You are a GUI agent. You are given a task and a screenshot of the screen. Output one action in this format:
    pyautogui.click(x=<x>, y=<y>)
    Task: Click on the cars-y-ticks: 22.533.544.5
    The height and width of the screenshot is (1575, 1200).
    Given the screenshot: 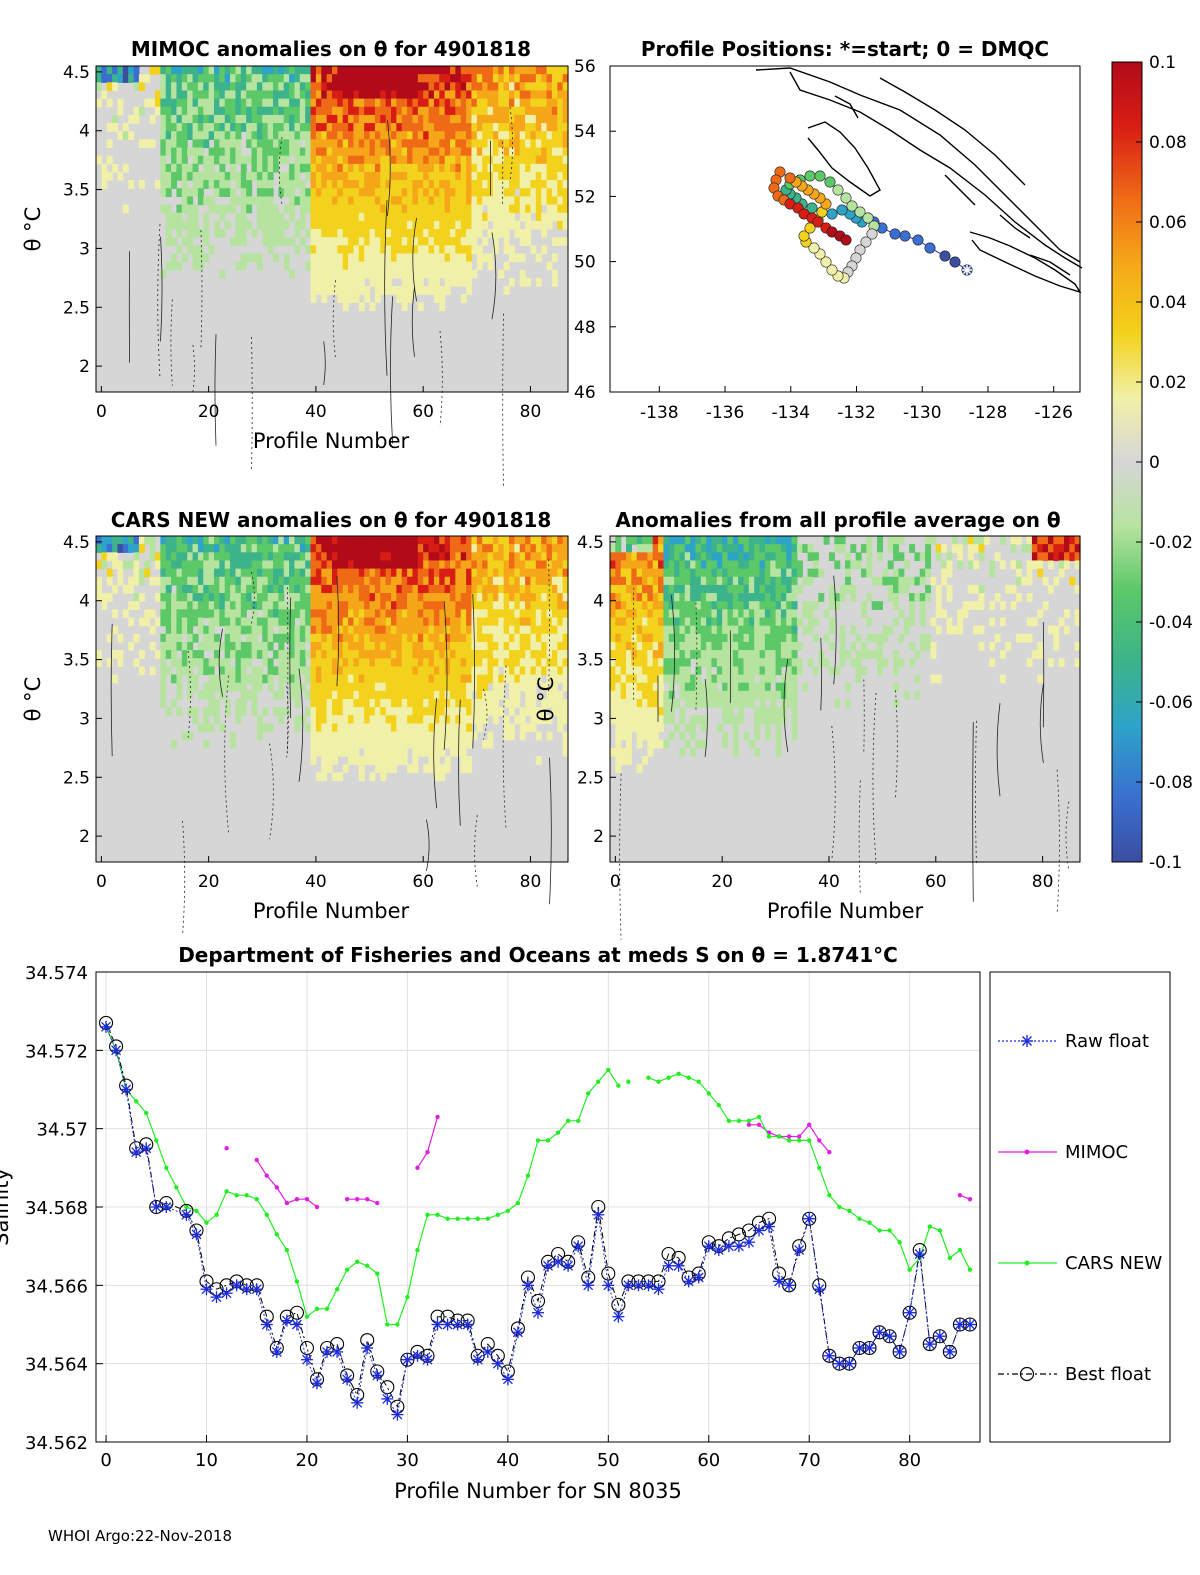 What is the action you would take?
    pyautogui.click(x=82, y=690)
    